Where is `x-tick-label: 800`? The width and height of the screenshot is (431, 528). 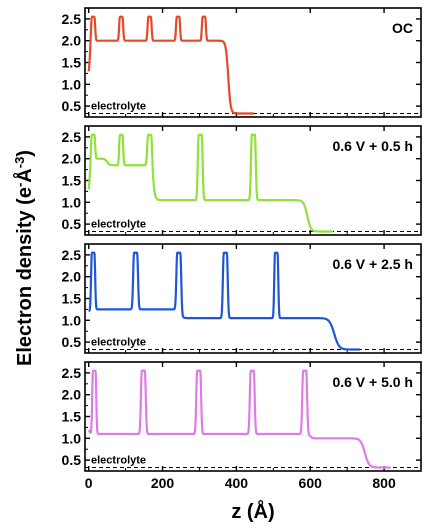
x-tick-label: 800 is located at coordinates (384, 483).